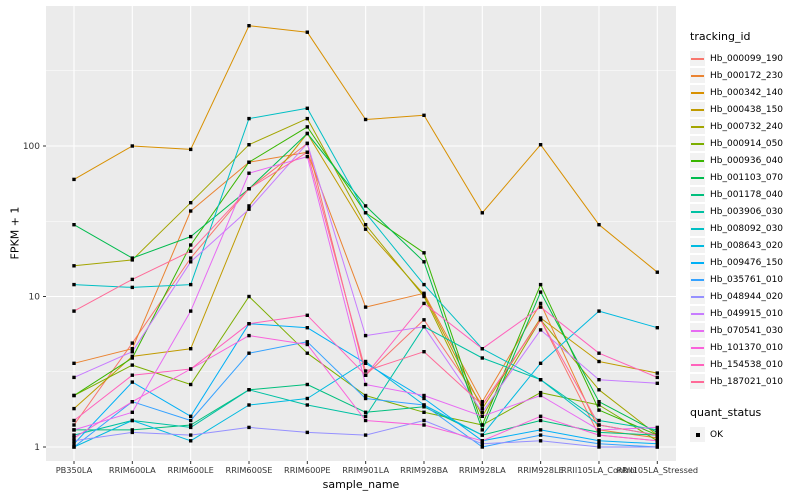 This screenshot has width=800, height=500. What do you see at coordinates (747, 58) in the screenshot?
I see `legend-label: Hb_000099_190` at bounding box center [747, 58].